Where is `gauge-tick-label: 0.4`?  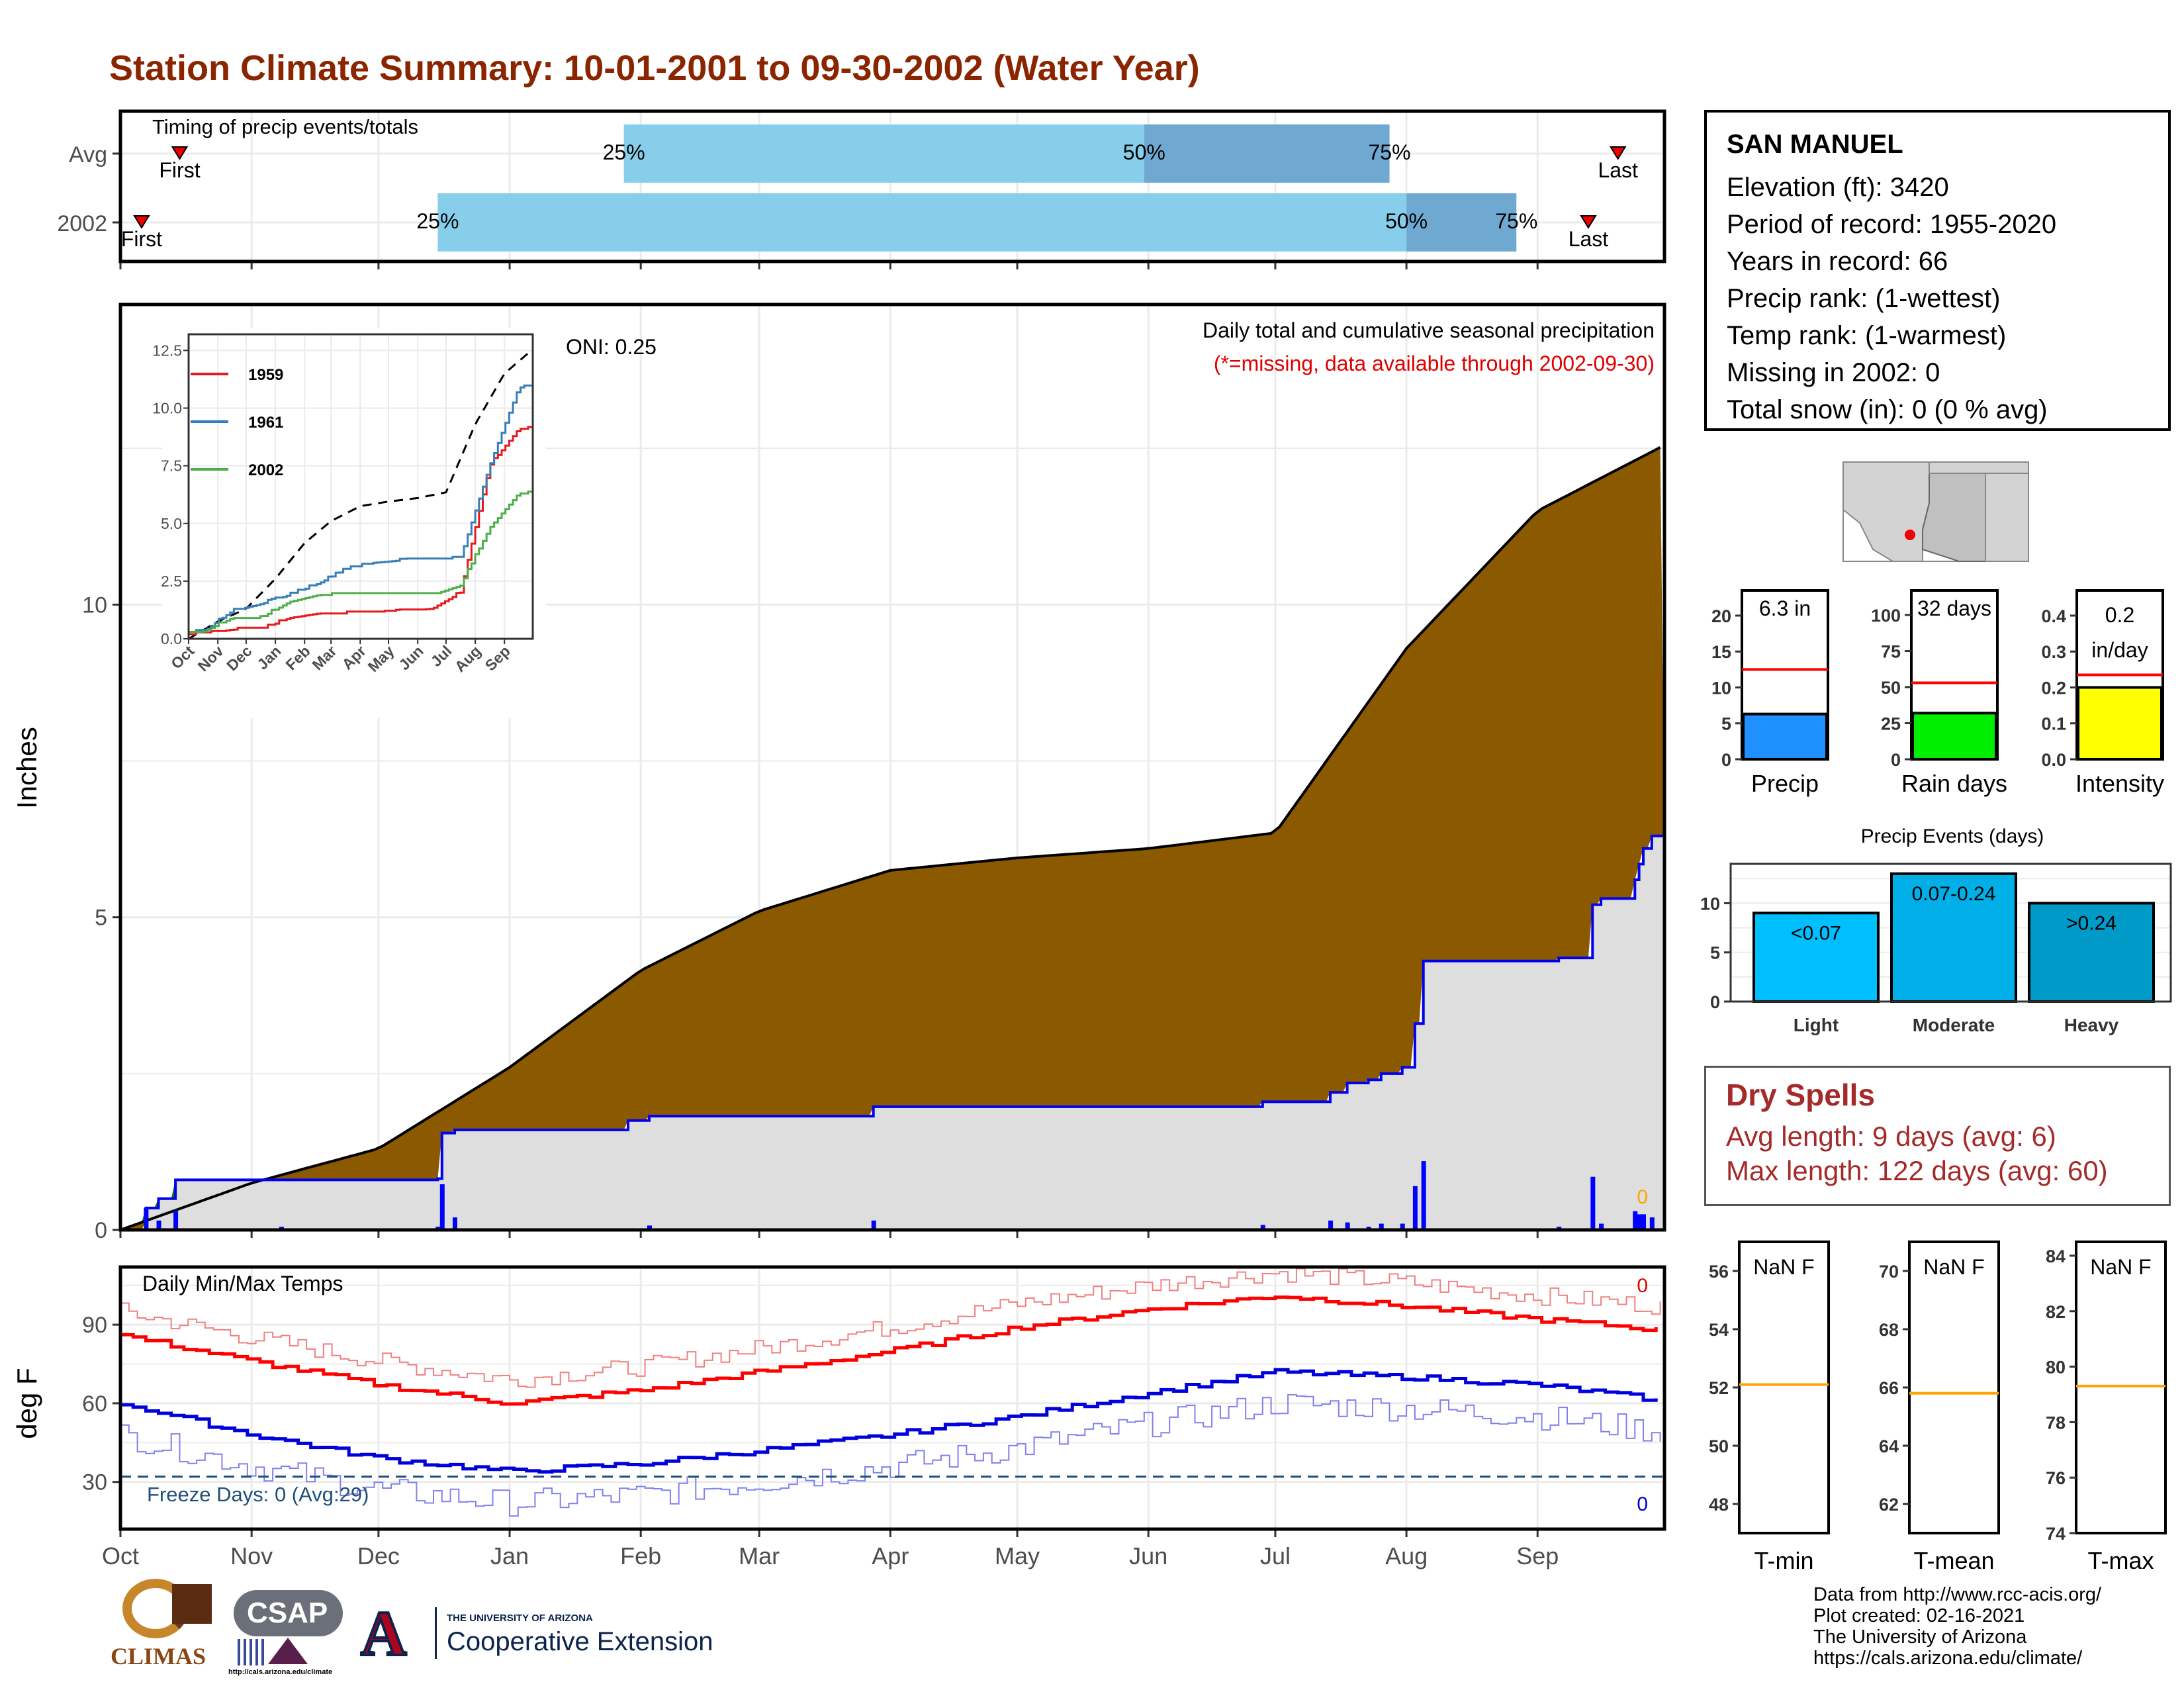
gauge-tick-label: 0.4 is located at coordinates (2053, 616).